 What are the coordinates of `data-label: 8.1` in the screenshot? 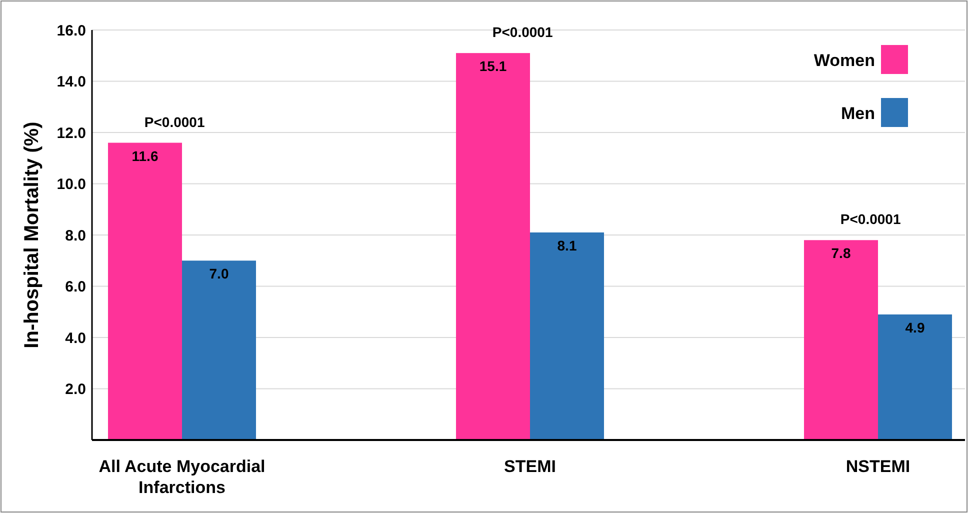 It's located at (567, 245).